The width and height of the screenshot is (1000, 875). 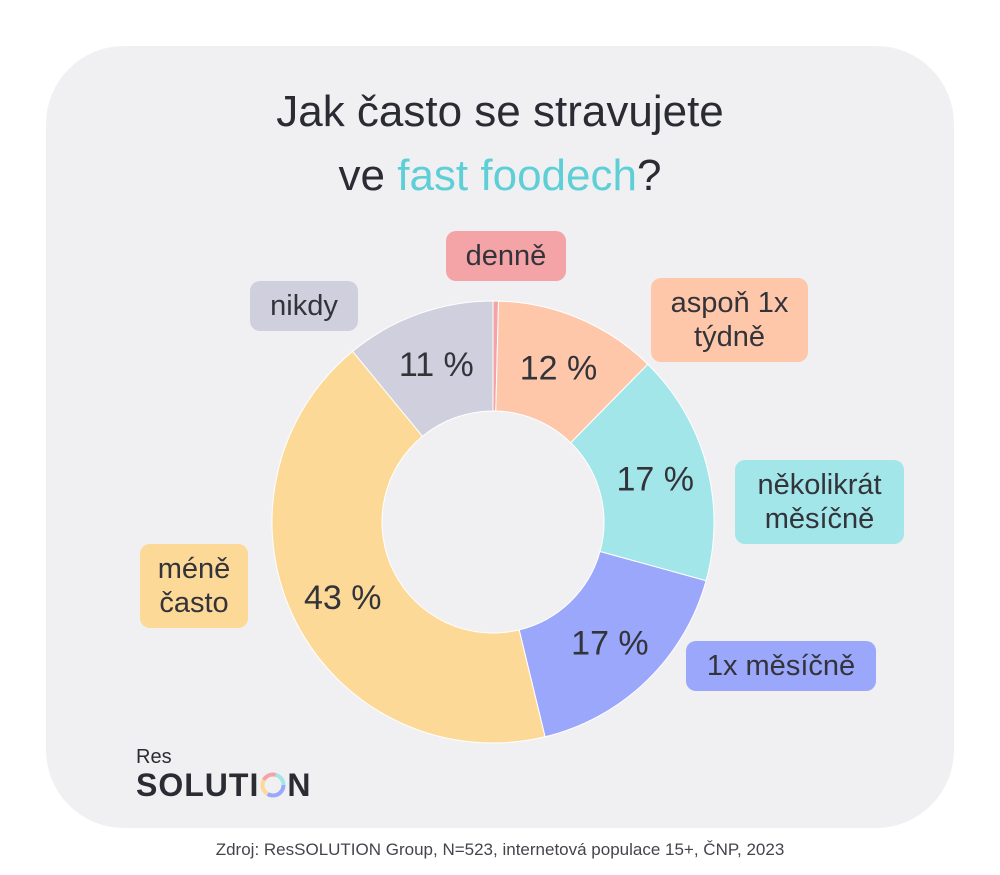 What do you see at coordinates (436, 365) in the screenshot?
I see `slice-value-label-5: 11 %` at bounding box center [436, 365].